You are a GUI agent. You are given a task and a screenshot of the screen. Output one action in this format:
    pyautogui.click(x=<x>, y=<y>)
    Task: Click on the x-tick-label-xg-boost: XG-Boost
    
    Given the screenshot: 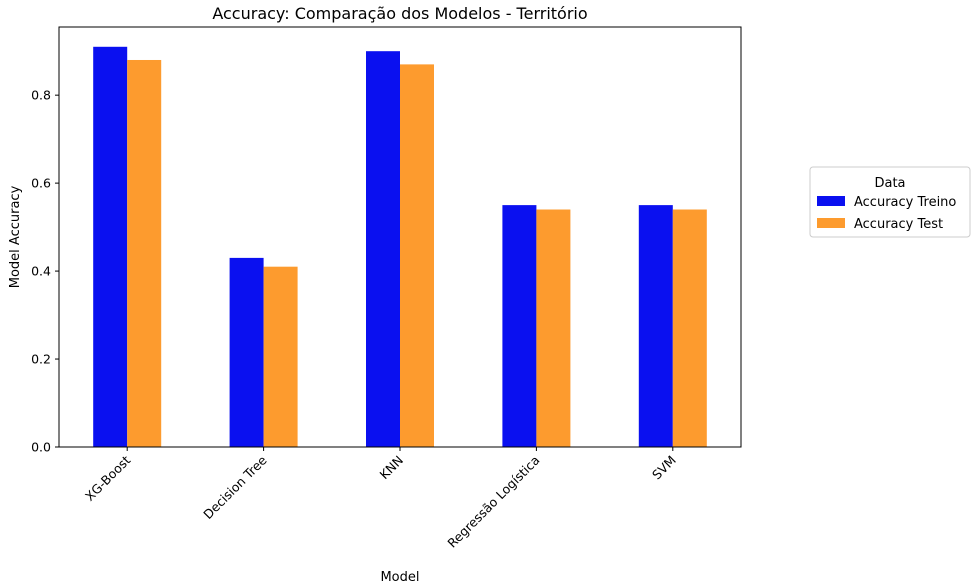 What is the action you would take?
    pyautogui.click(x=107, y=477)
    